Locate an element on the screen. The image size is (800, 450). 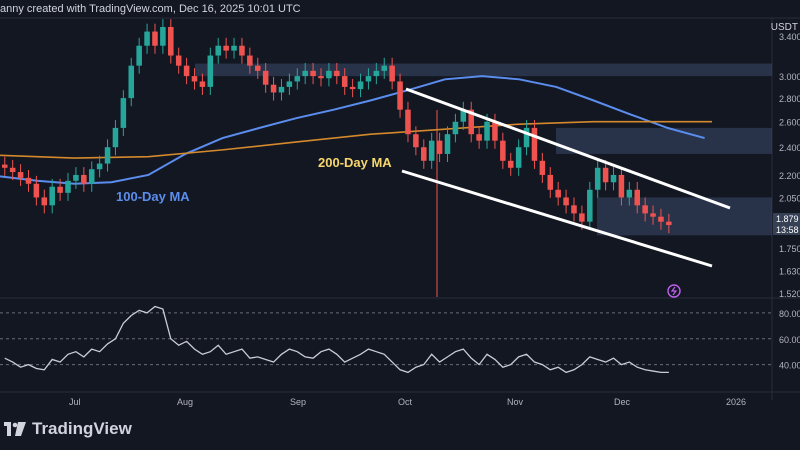
tradingview-icon is located at coordinates (15, 429).